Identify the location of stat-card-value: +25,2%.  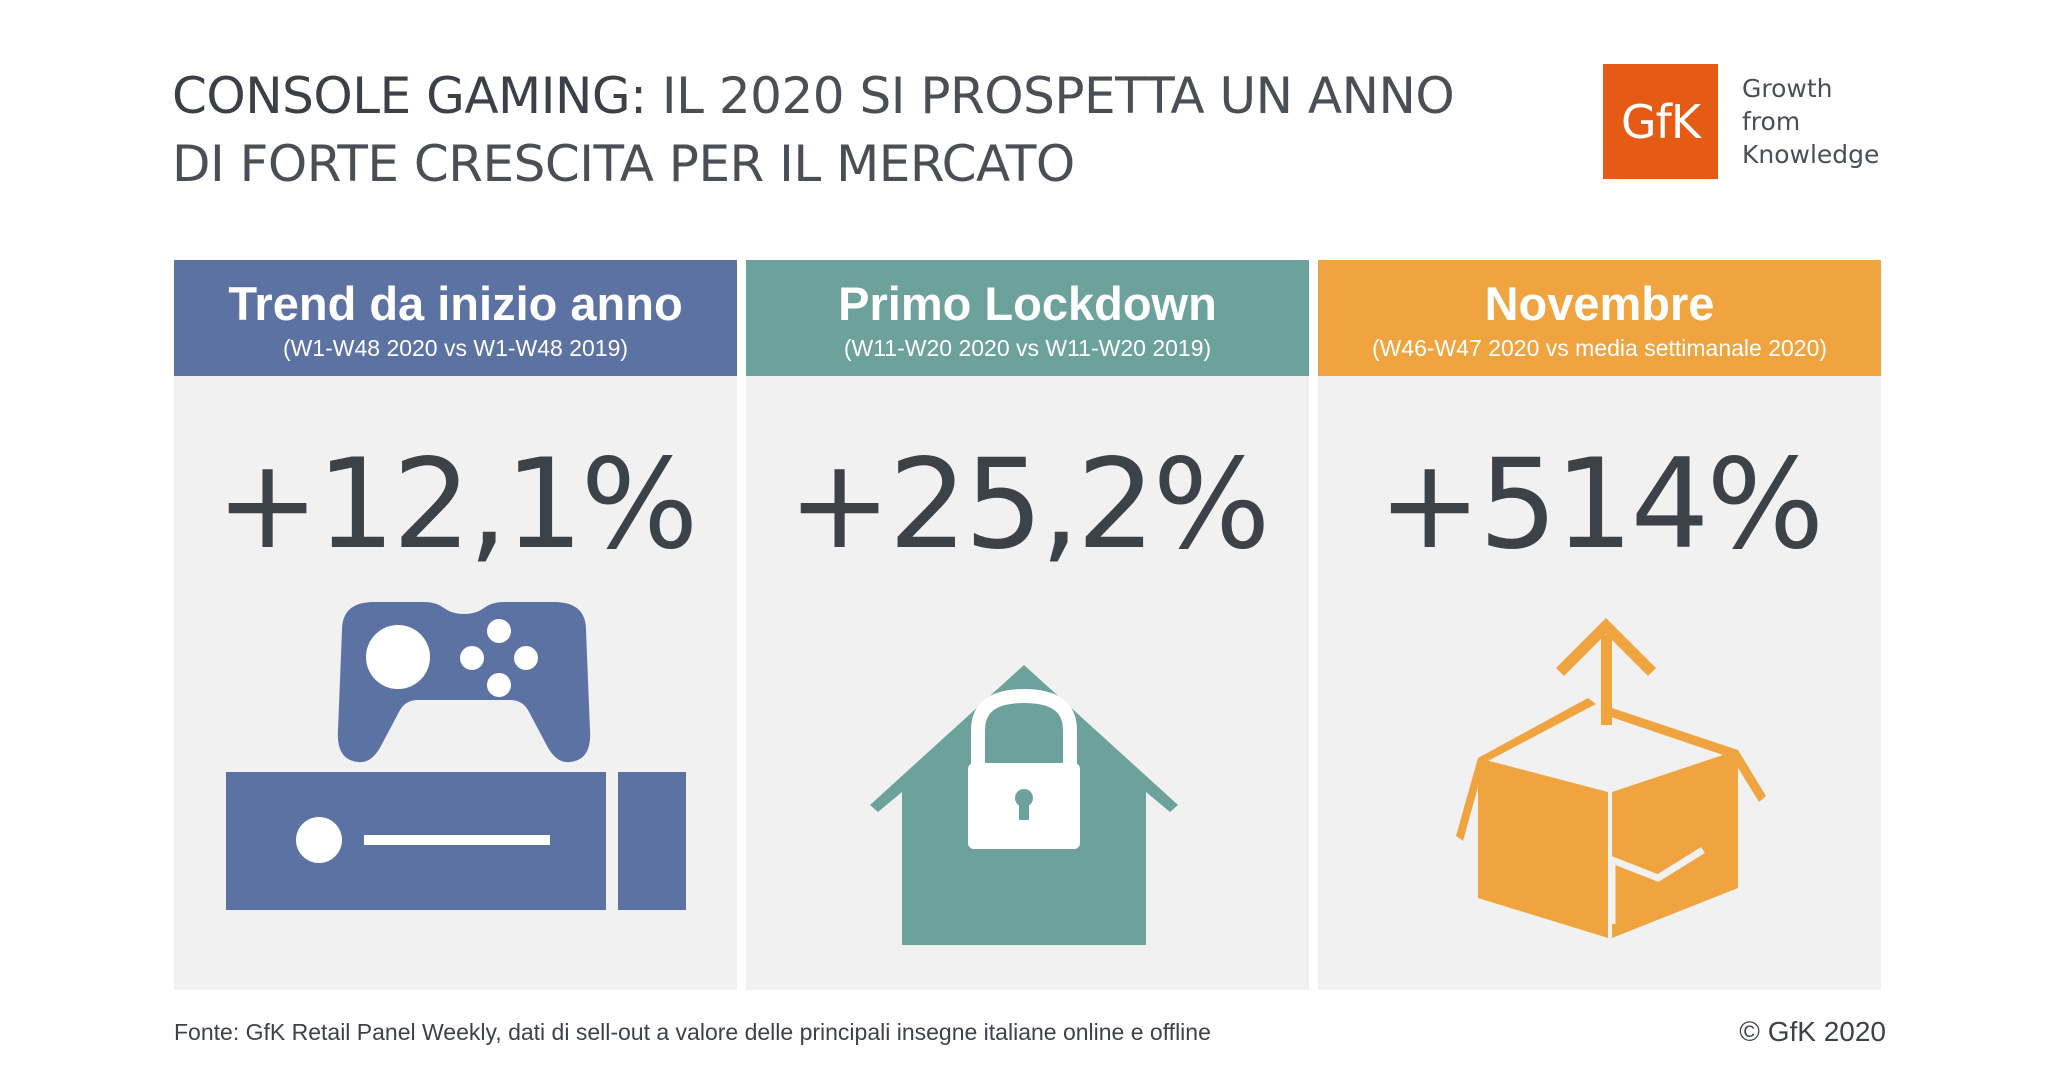
(1029, 505).